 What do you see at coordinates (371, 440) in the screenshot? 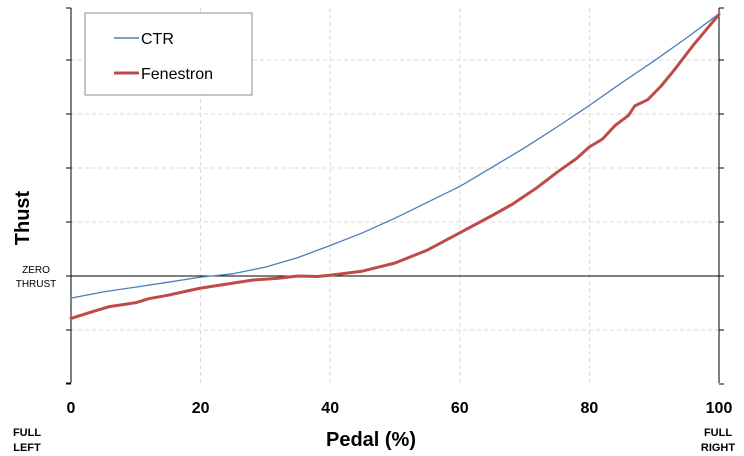
I see `x-axis-label: Pedal (%)` at bounding box center [371, 440].